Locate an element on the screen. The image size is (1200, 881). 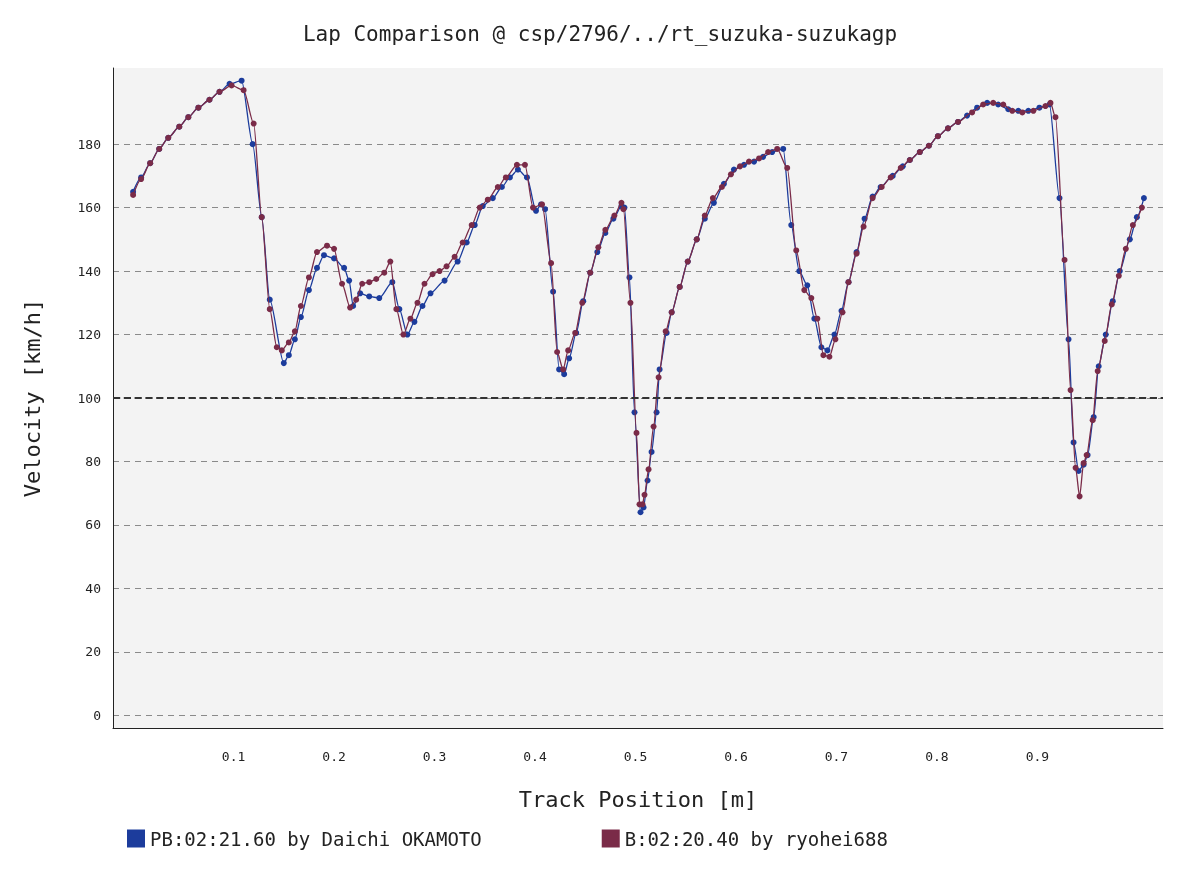
x-tick-label: 0.1 is located at coordinates (233, 756).